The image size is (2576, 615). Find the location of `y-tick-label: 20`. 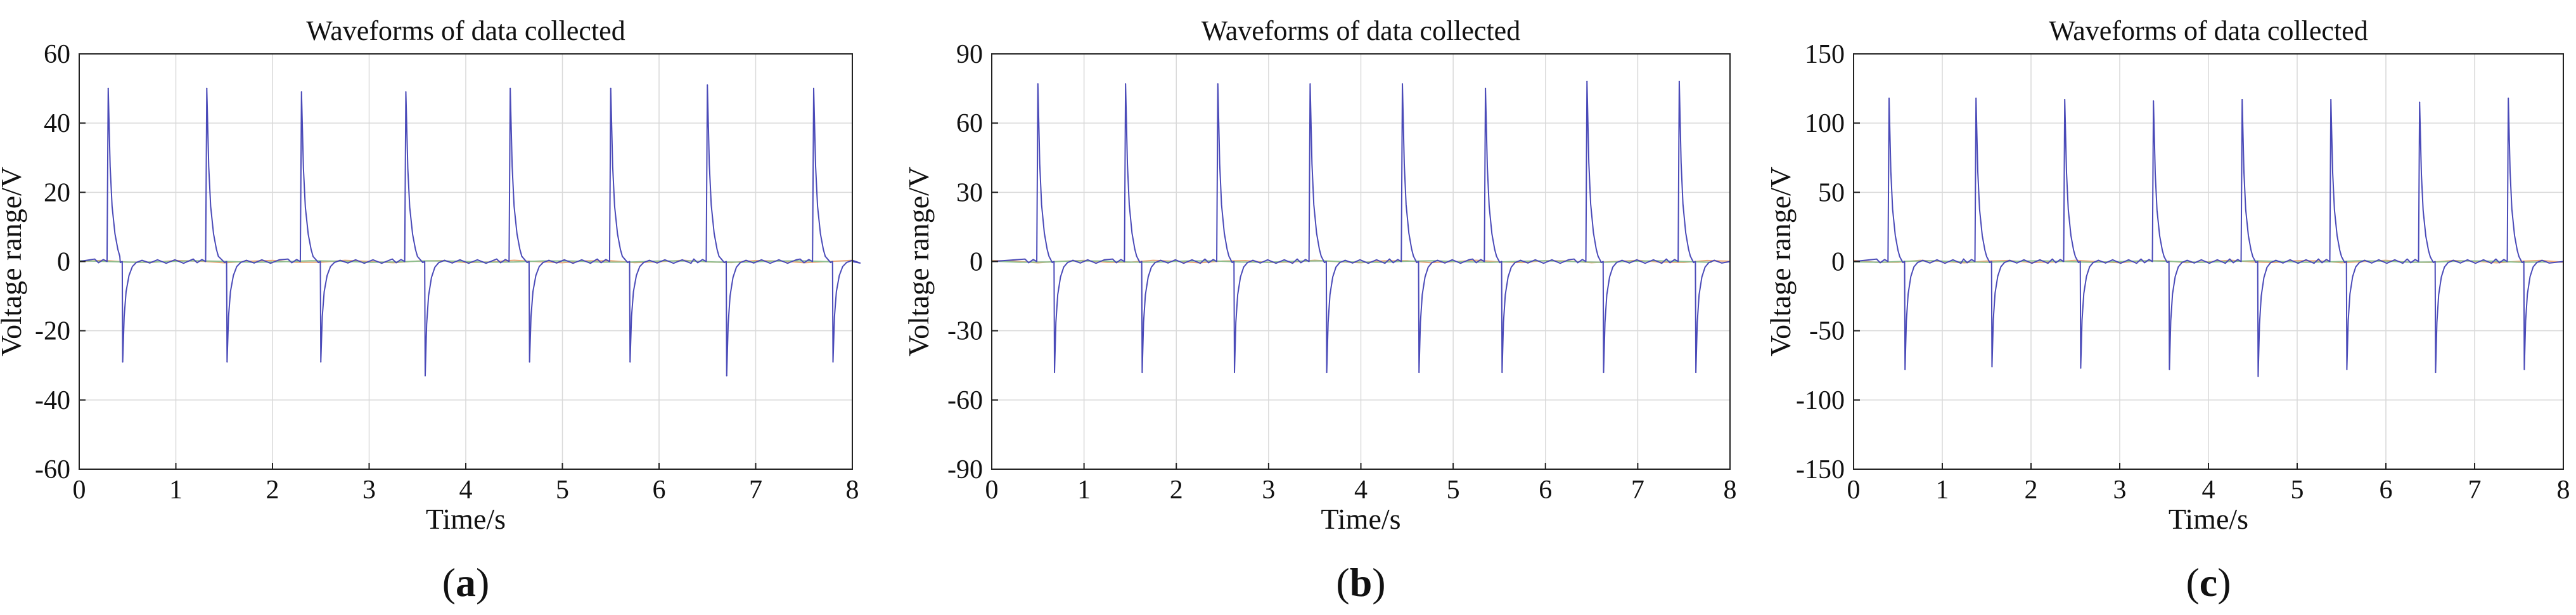

y-tick-label: 20 is located at coordinates (57, 192).